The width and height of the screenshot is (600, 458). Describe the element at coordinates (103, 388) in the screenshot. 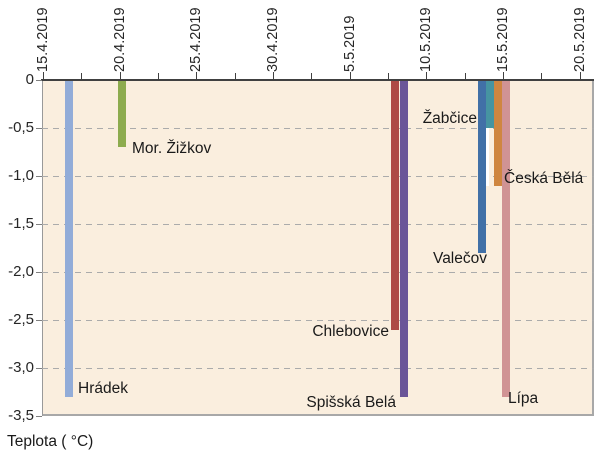

I see `bar-label-hradek: Hrádek` at that location.